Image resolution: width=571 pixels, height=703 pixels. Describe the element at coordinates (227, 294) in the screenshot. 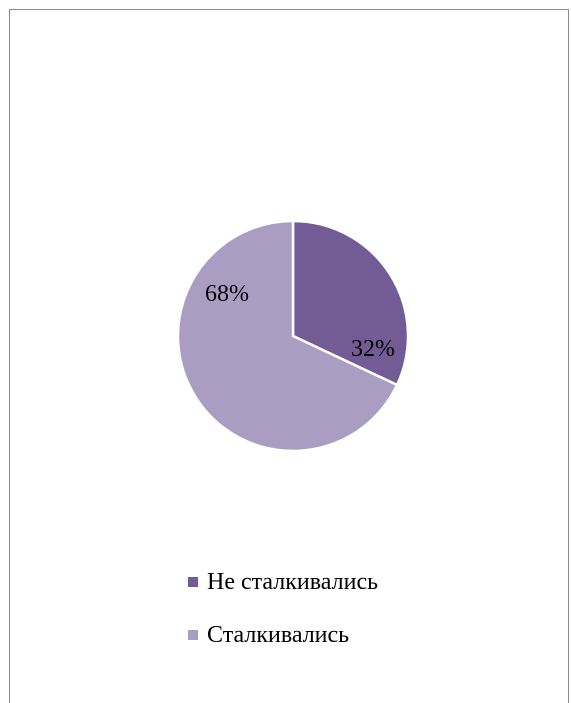

I see `data-label-stalkivalis: 68%` at that location.